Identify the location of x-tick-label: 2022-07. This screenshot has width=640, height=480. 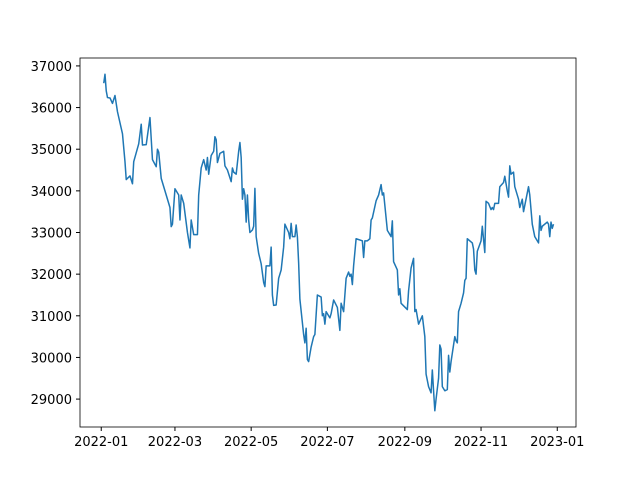
(327, 442).